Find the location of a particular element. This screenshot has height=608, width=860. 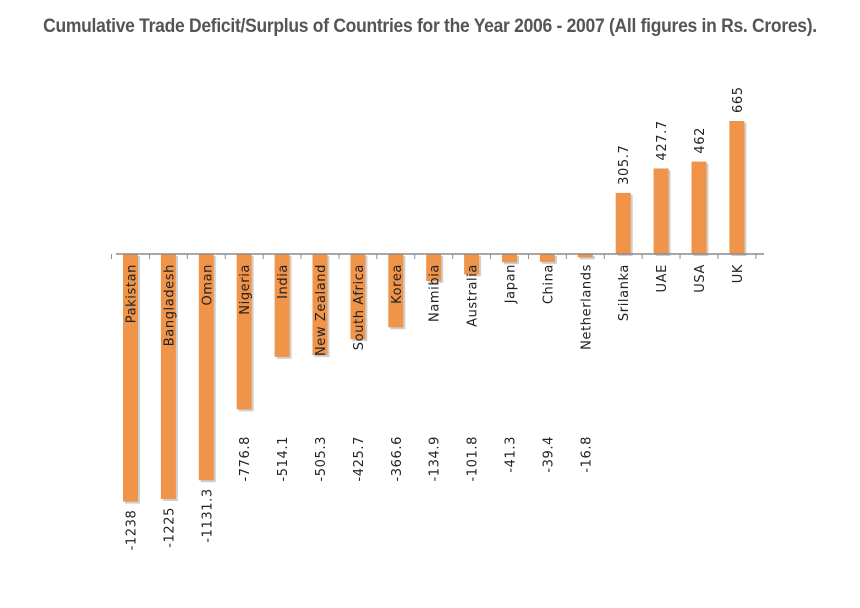

bar-nigeria is located at coordinates (244, 332).